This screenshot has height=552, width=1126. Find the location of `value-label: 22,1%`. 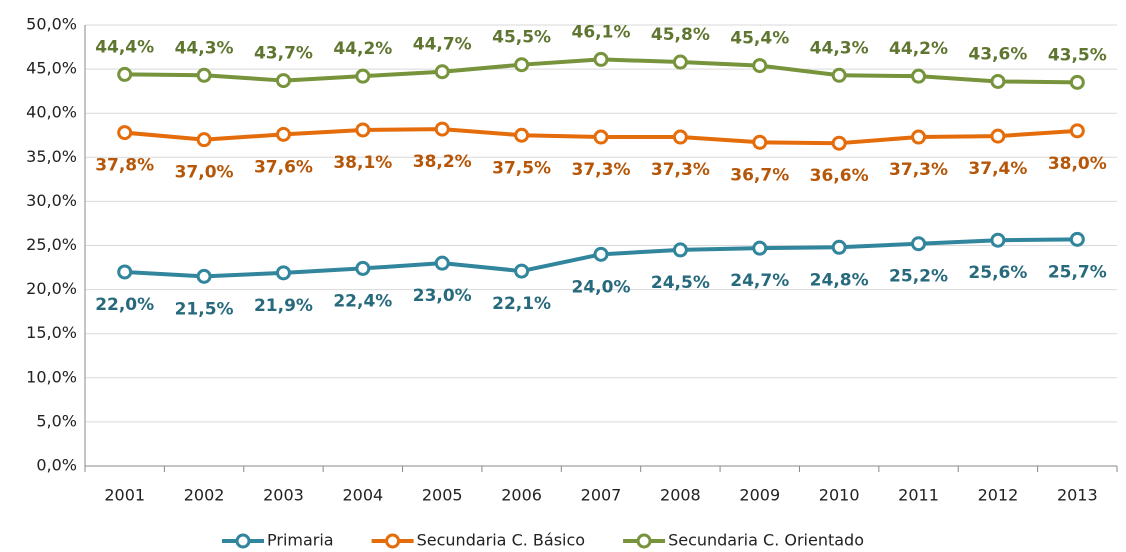

value-label: 22,1% is located at coordinates (521, 304).